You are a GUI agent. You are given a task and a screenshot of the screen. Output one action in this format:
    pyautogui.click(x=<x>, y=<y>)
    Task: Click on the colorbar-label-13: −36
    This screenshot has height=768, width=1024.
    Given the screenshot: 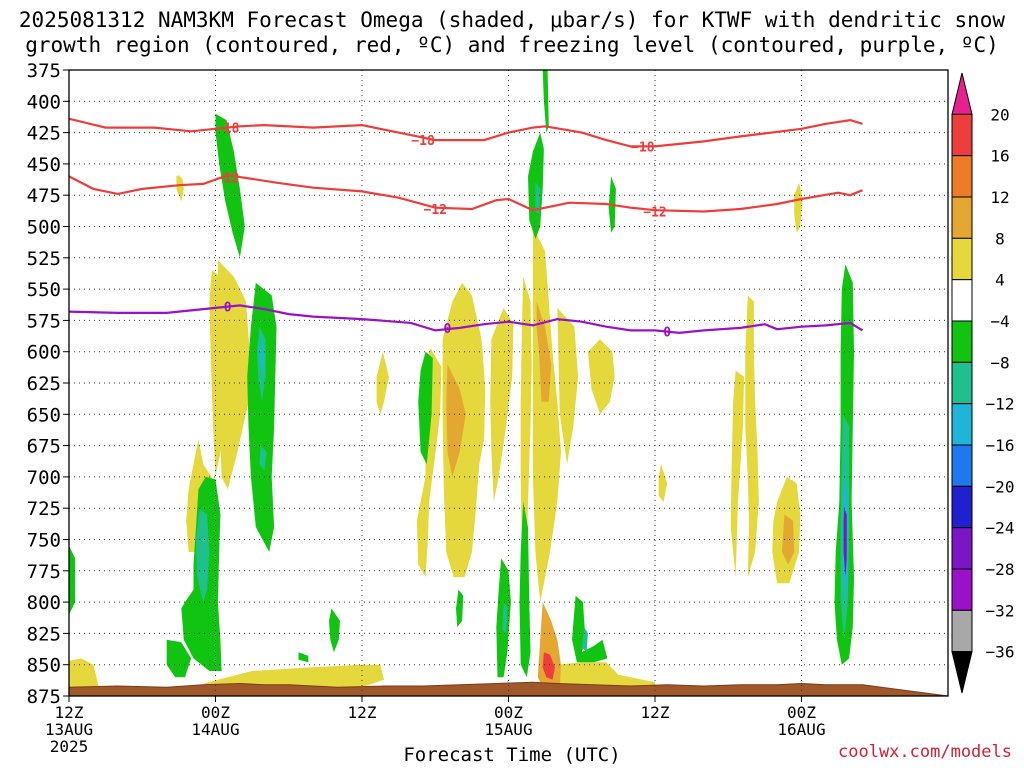 What is the action you would take?
    pyautogui.click(x=1000, y=652)
    